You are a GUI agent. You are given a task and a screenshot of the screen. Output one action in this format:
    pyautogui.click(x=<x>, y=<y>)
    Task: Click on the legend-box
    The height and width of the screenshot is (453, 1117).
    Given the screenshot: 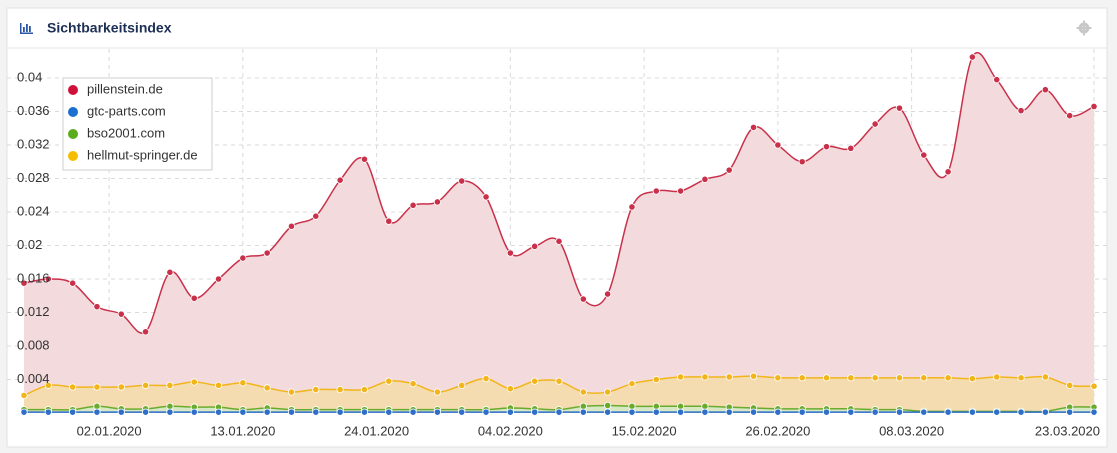 What is the action you would take?
    pyautogui.click(x=137, y=124)
    